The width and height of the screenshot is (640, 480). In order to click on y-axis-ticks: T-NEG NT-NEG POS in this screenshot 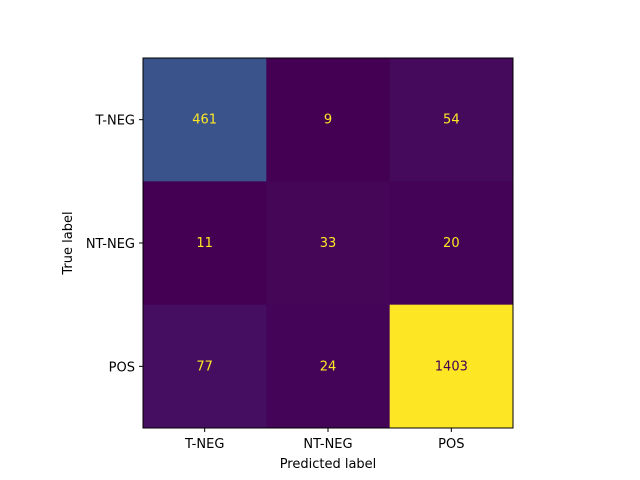, I will do `click(114, 244)`.